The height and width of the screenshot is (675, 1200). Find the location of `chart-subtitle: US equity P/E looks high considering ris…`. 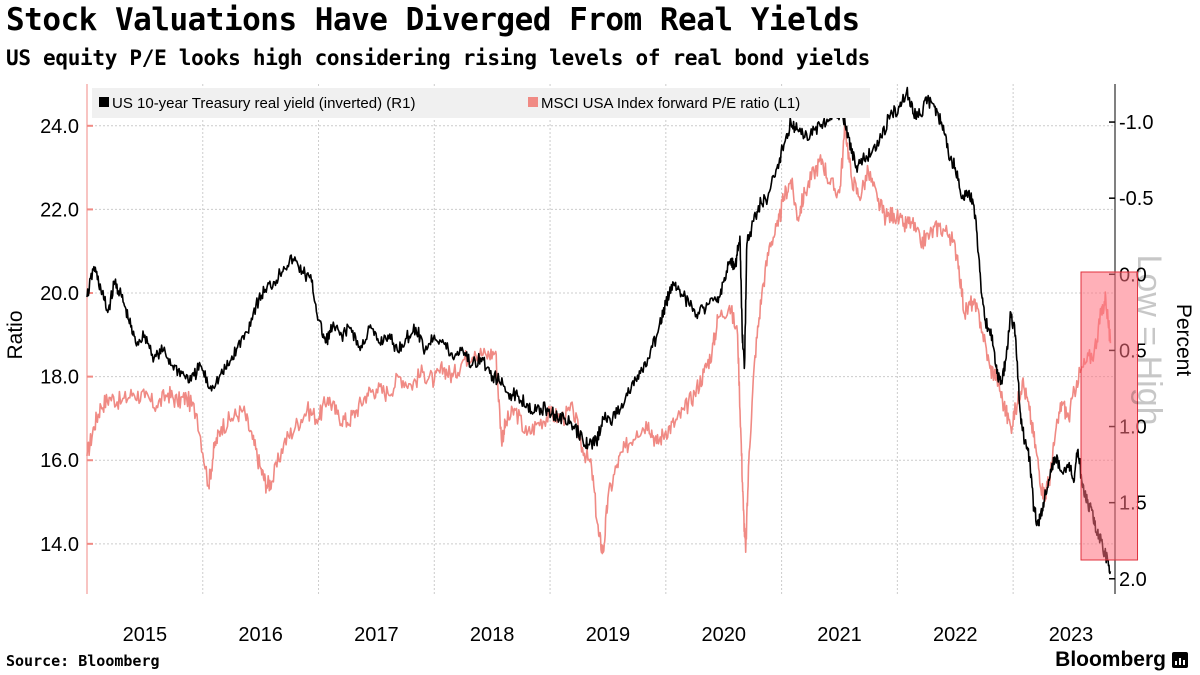

chart-subtitle: US equity P/E looks high considering ris… is located at coordinates (438, 58).